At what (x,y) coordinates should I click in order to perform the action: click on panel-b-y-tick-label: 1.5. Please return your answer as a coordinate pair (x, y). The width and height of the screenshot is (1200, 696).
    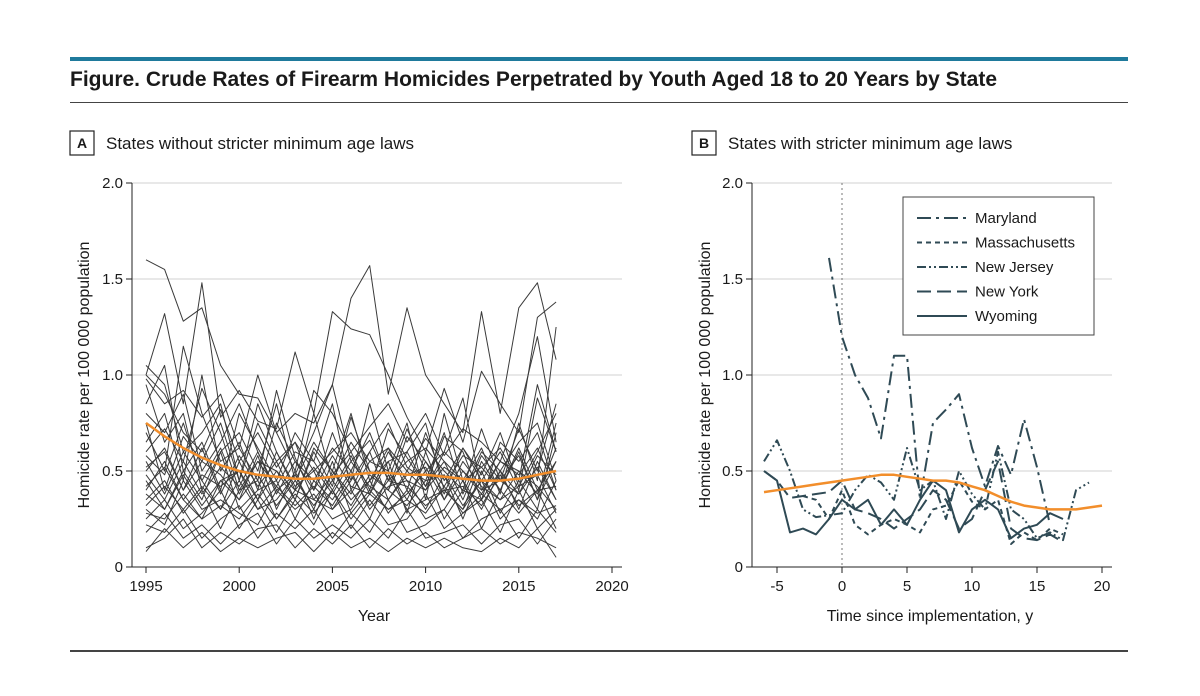
    Looking at the image, I should click on (732, 279).